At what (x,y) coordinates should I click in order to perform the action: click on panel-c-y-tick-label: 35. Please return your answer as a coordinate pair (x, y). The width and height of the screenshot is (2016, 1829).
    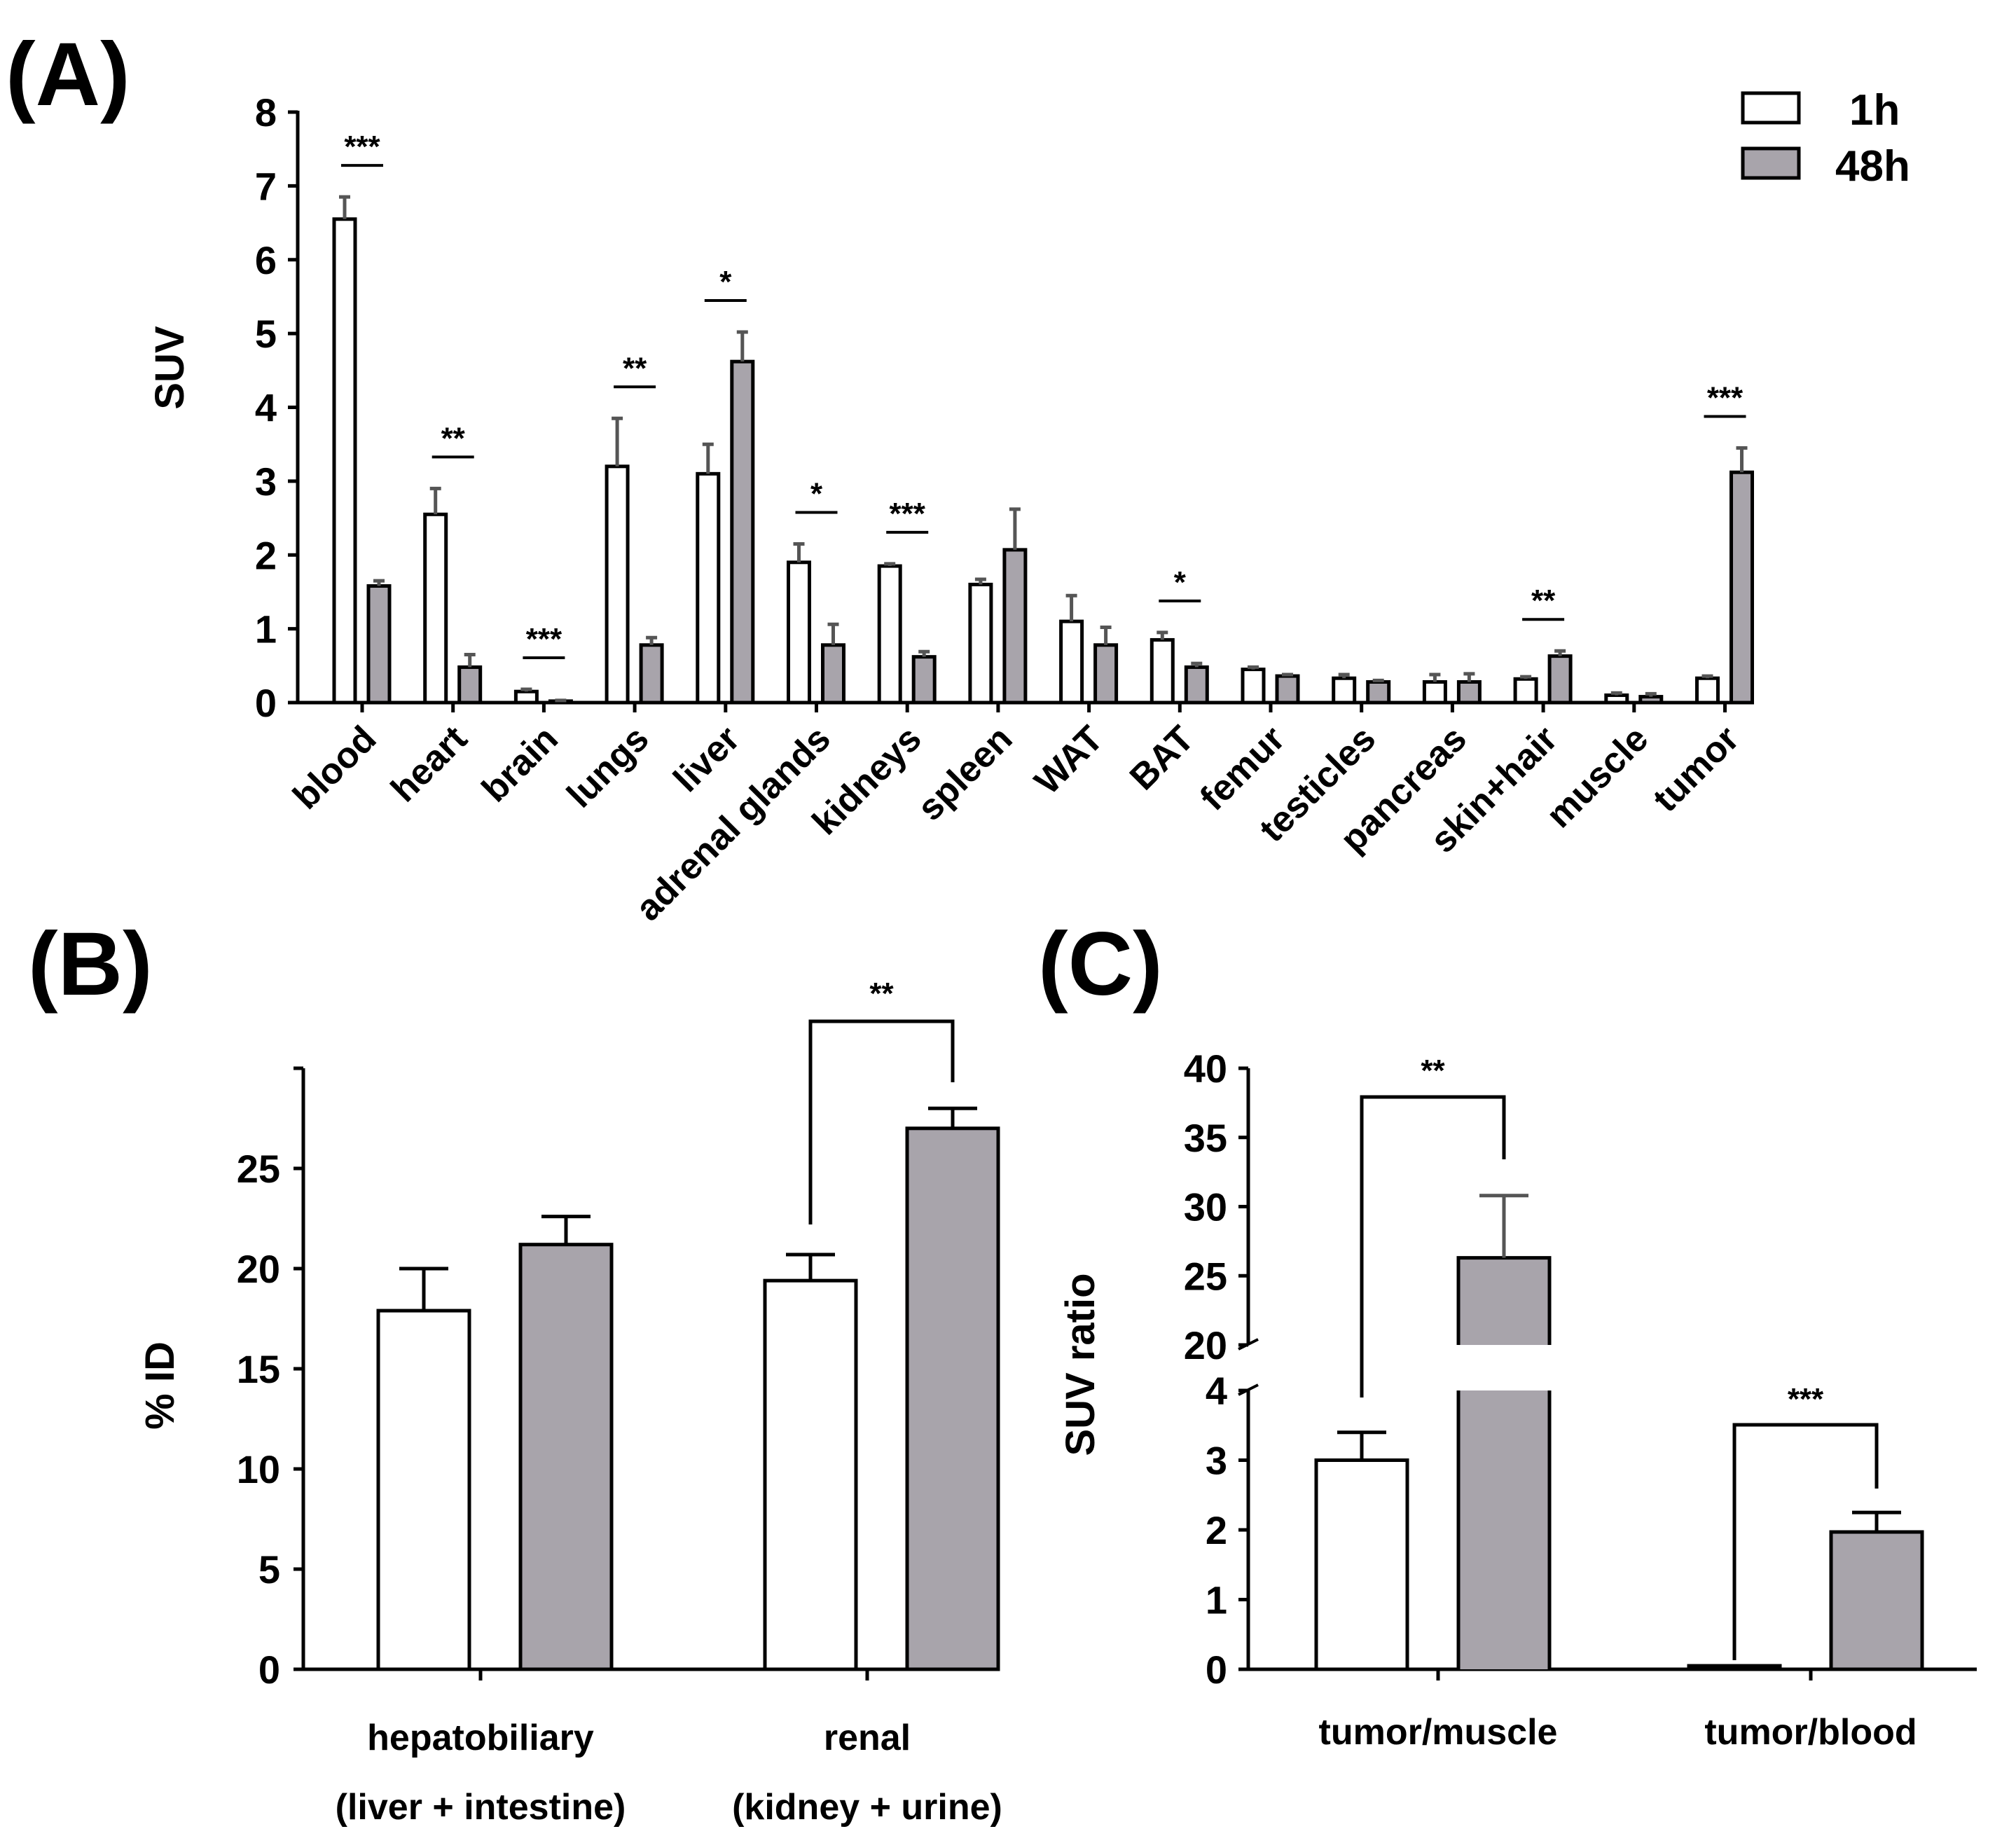
    Looking at the image, I should click on (1205, 1138).